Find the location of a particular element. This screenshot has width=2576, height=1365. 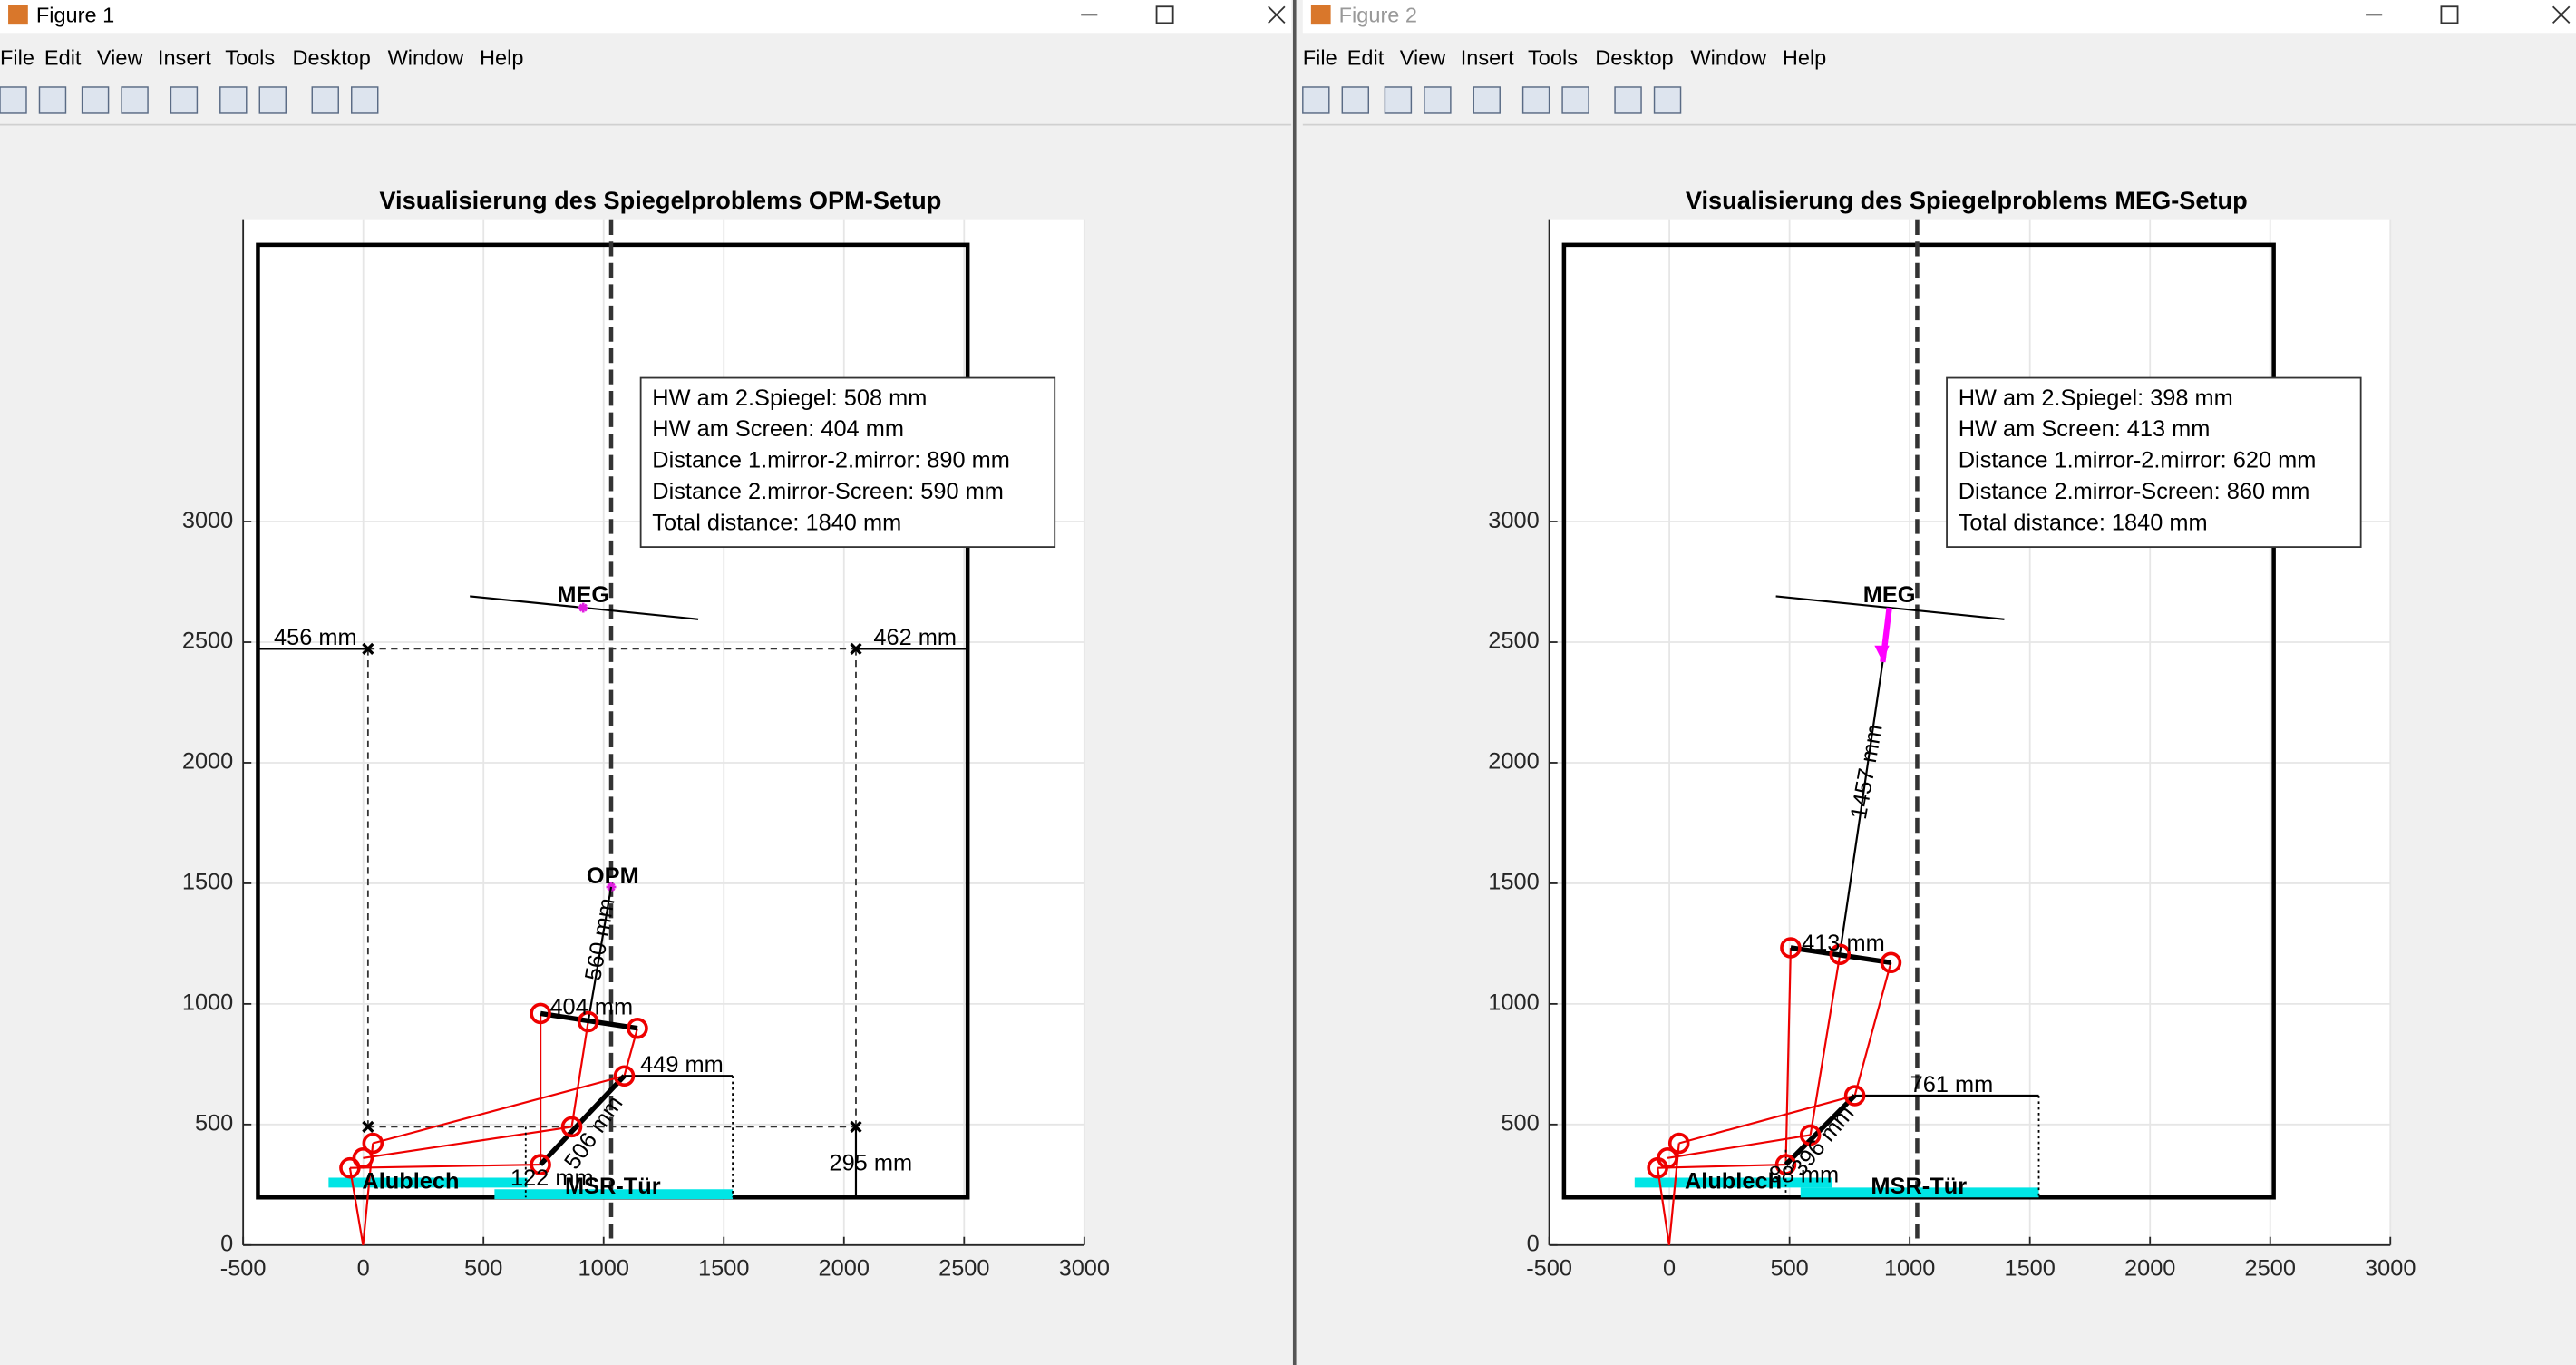

menu-bar is located at coordinates (1939, 57).